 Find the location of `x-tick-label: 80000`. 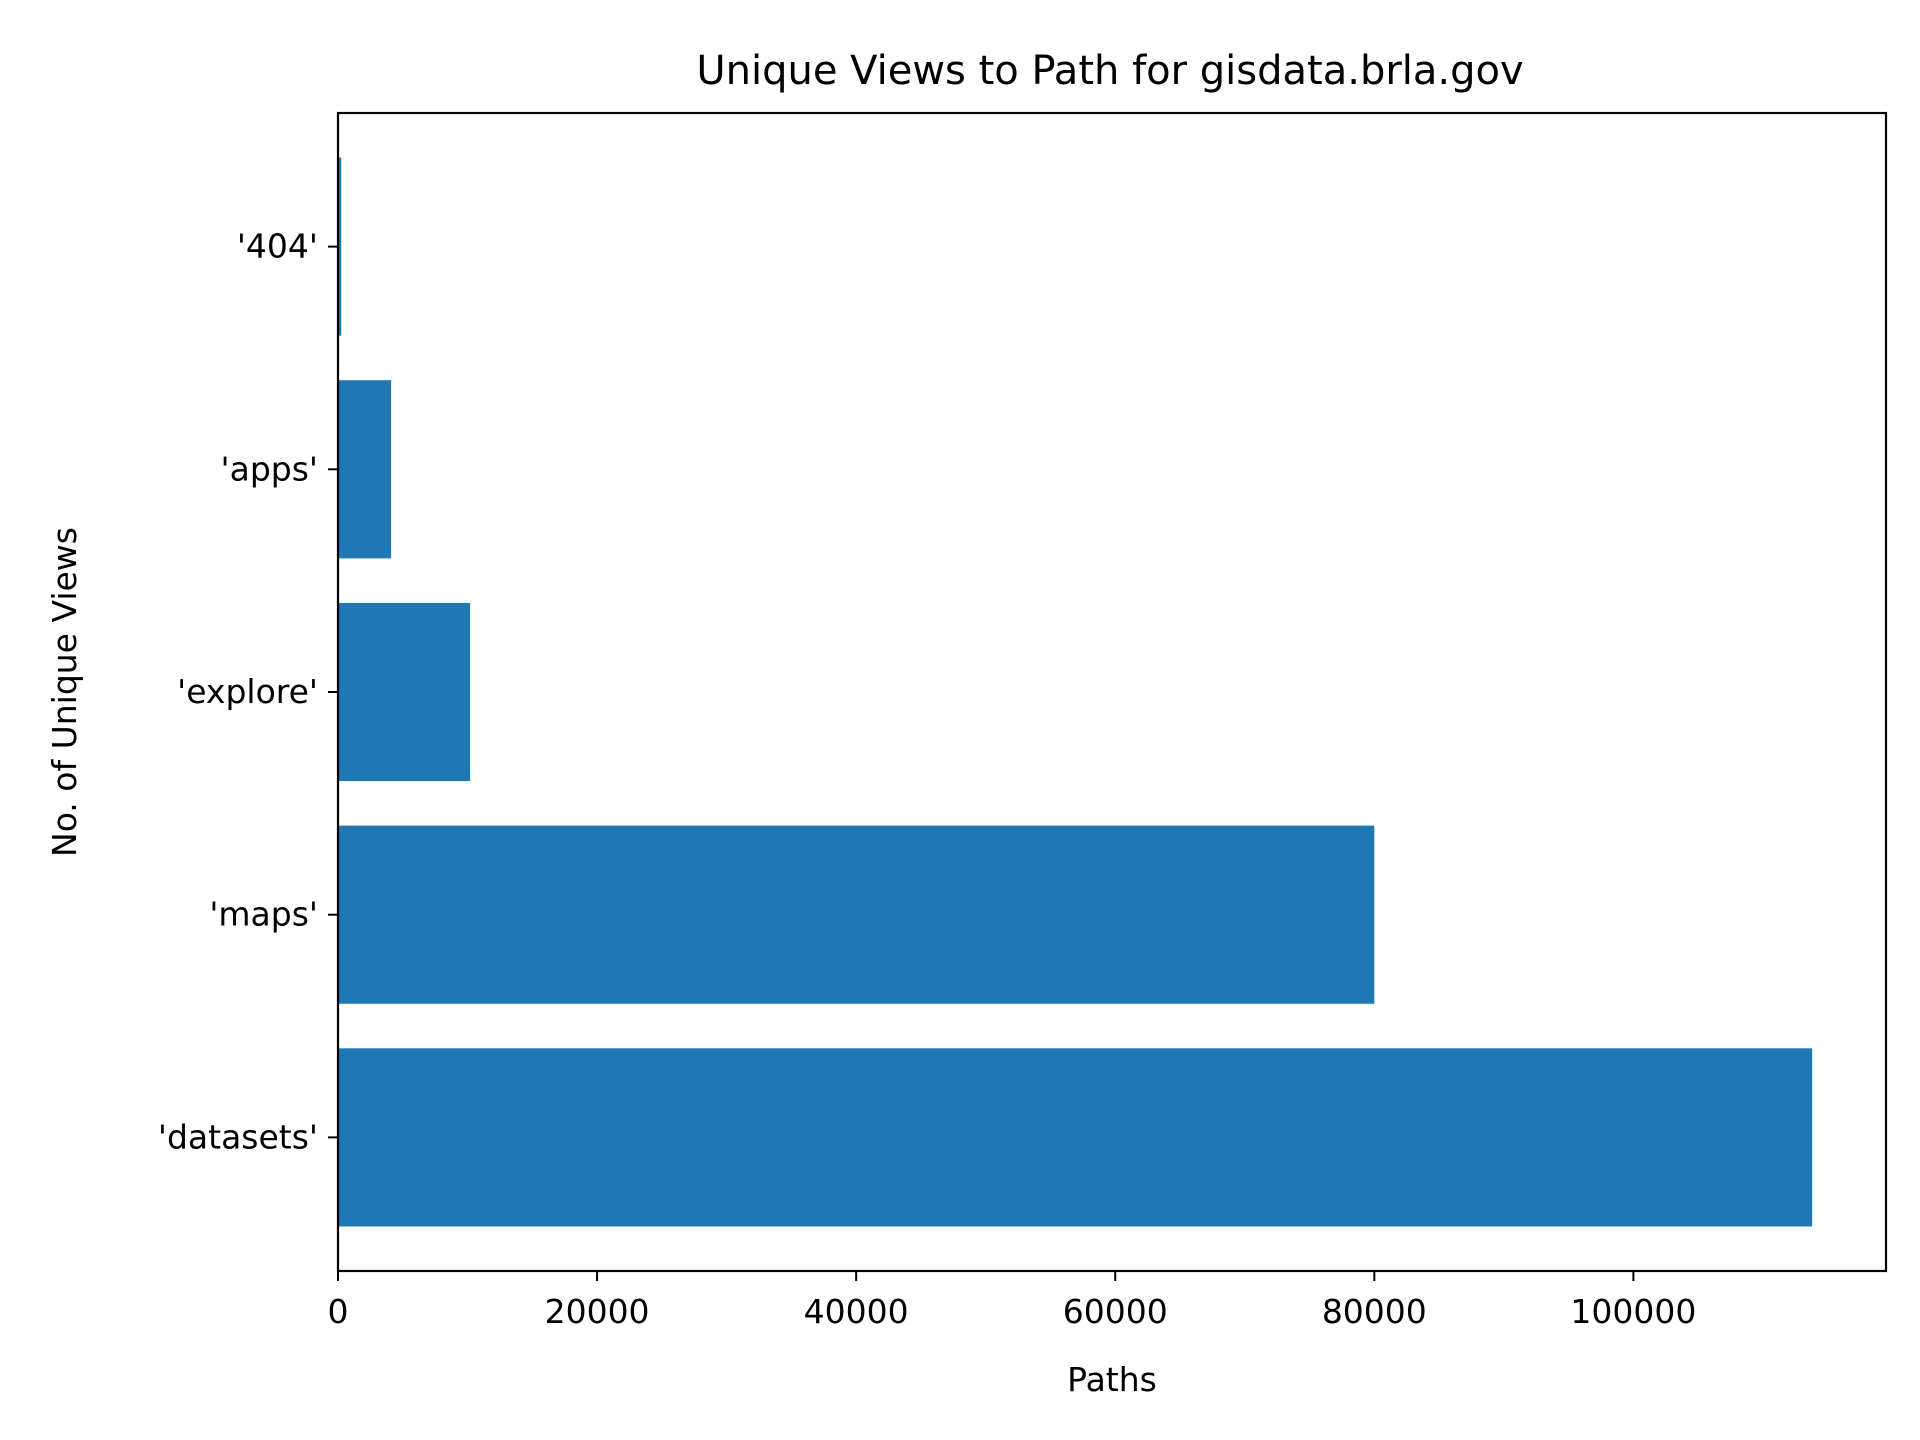

x-tick-label: 80000 is located at coordinates (1374, 1311).